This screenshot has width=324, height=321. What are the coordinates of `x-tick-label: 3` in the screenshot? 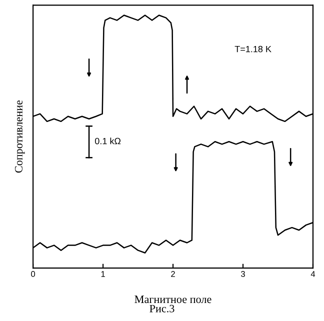 It's located at (243, 274).